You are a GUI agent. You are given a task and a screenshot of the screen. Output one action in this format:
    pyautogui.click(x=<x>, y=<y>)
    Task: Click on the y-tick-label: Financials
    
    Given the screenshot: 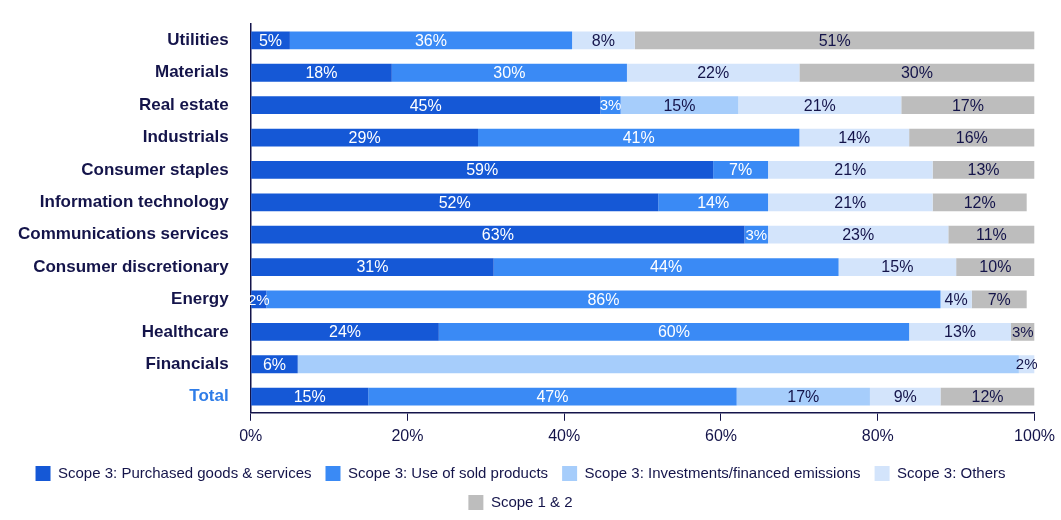 What is the action you would take?
    pyautogui.click(x=187, y=363)
    